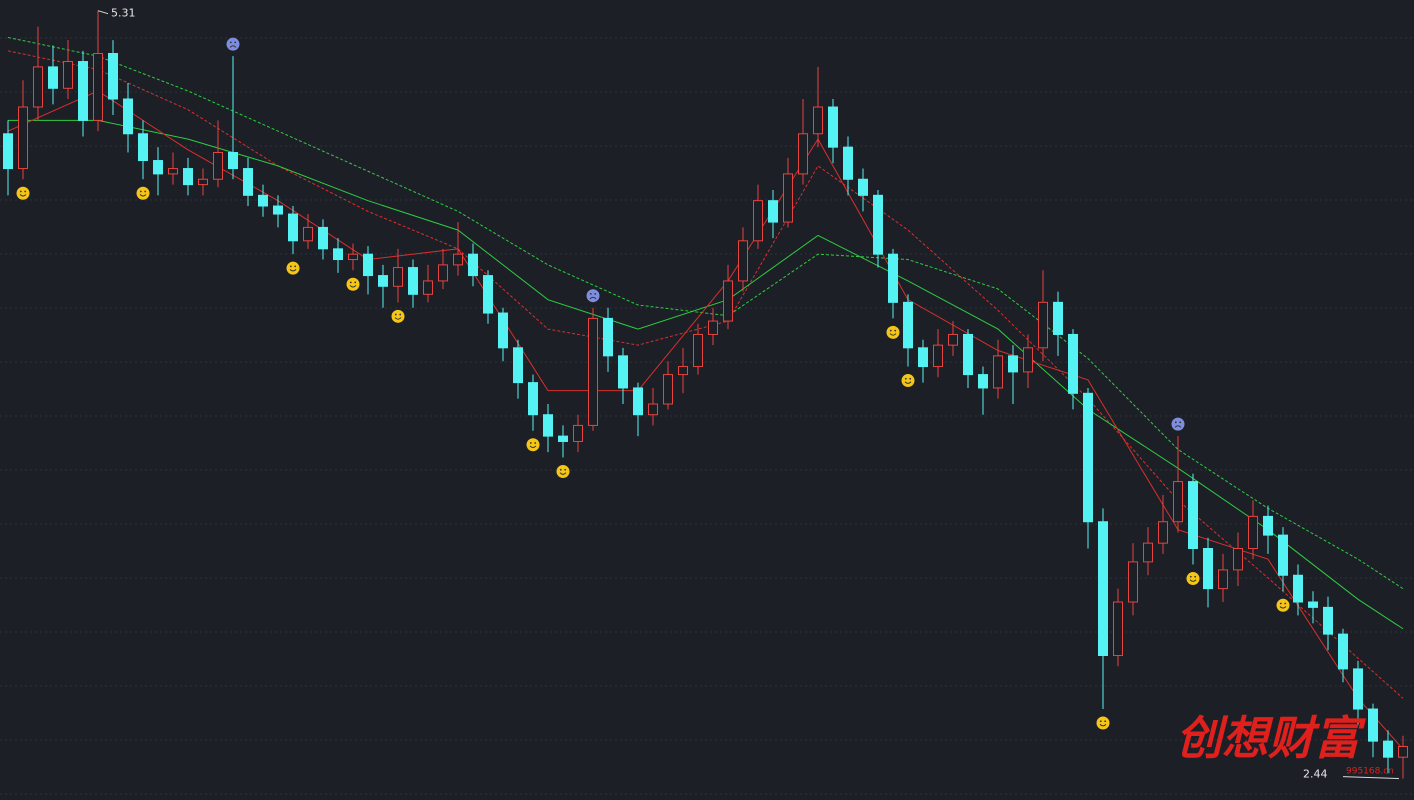  Describe the element at coordinates (1315, 774) in the screenshot. I see `low-label: 2.44` at that location.